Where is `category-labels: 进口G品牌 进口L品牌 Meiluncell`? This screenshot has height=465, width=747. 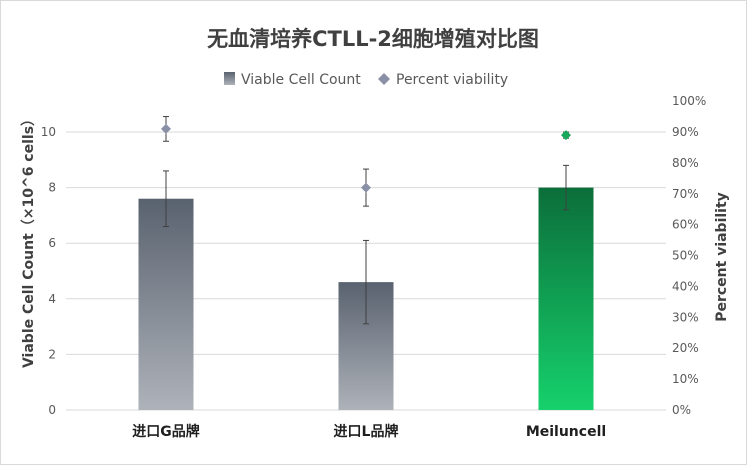 category-labels: 进口G品牌 进口L品牌 Meiluncell is located at coordinates (369, 431).